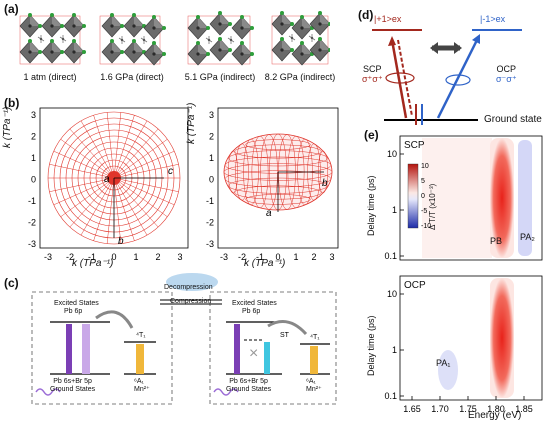 The image size is (550, 422). Describe the element at coordinates (139, 381) in the screenshot. I see `left-a1: ⁶A₁` at that location.